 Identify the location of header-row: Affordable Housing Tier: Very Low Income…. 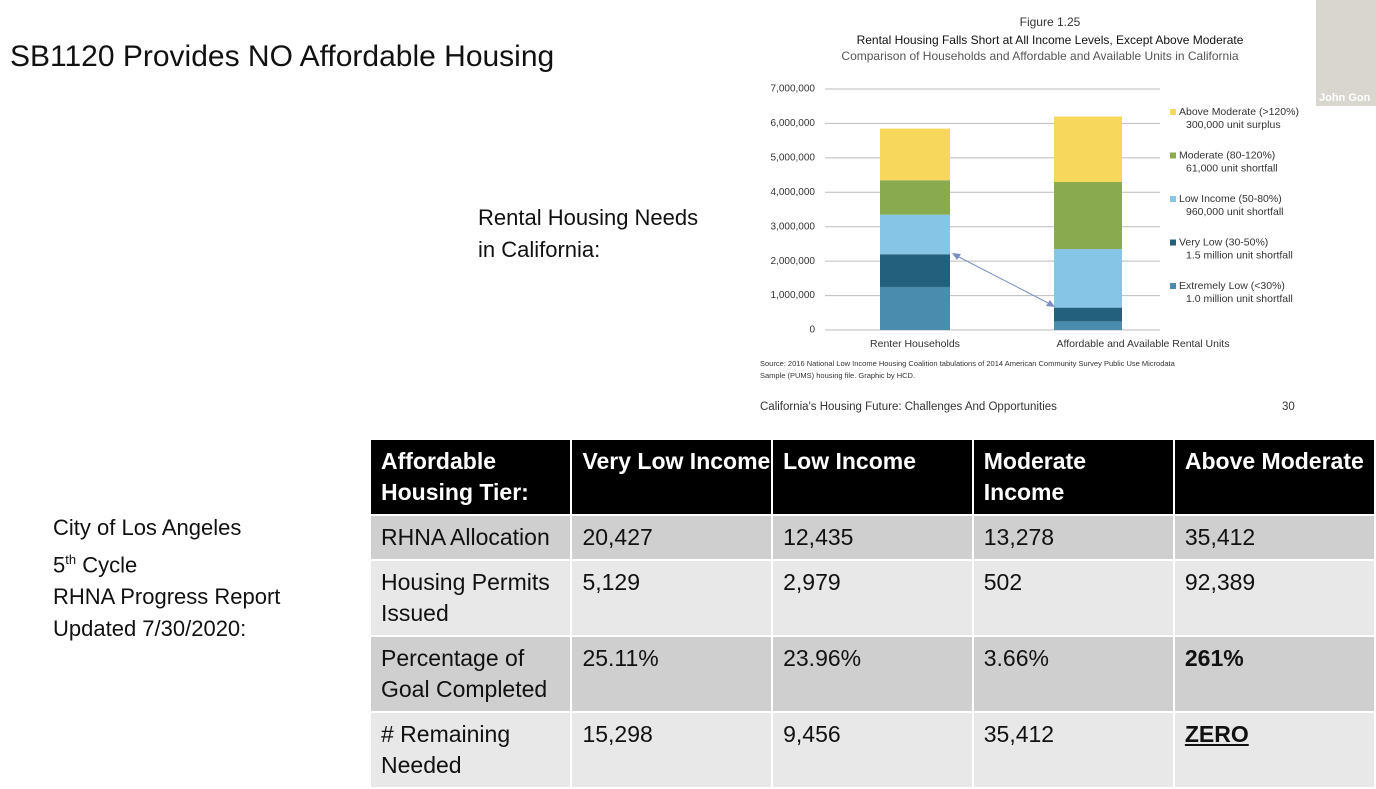
(873, 478).